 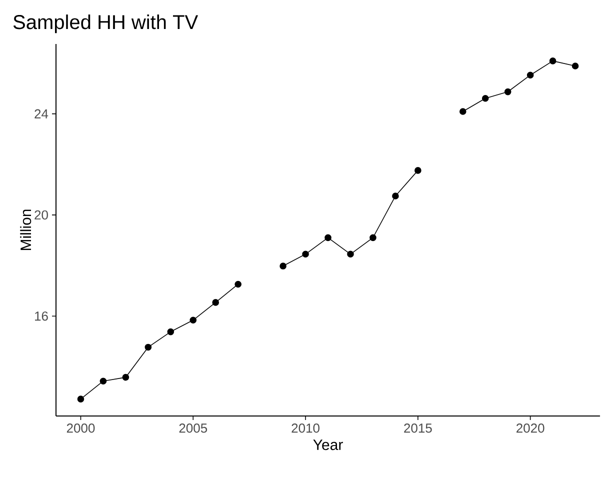 I want to click on x-tick-label: 2000, so click(x=80, y=428).